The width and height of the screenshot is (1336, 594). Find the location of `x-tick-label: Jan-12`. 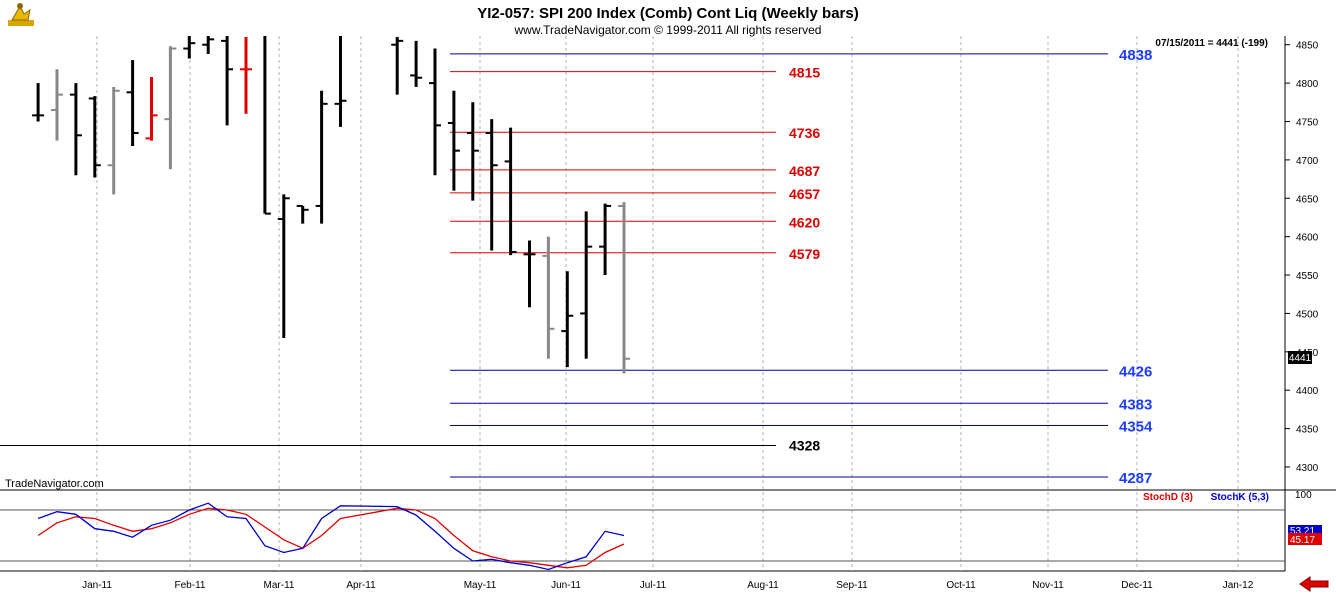

x-tick-label: Jan-12 is located at coordinates (1238, 585).